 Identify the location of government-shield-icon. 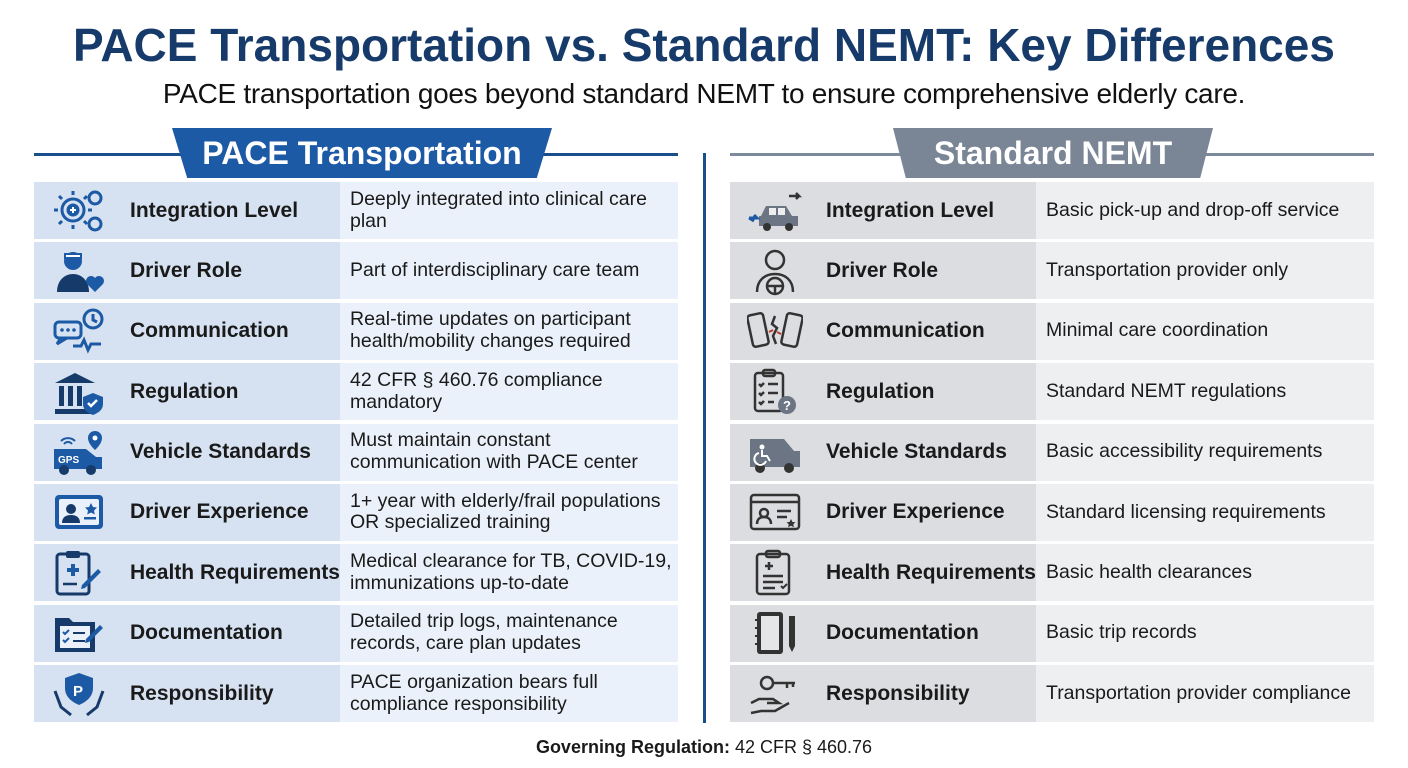
(79, 391).